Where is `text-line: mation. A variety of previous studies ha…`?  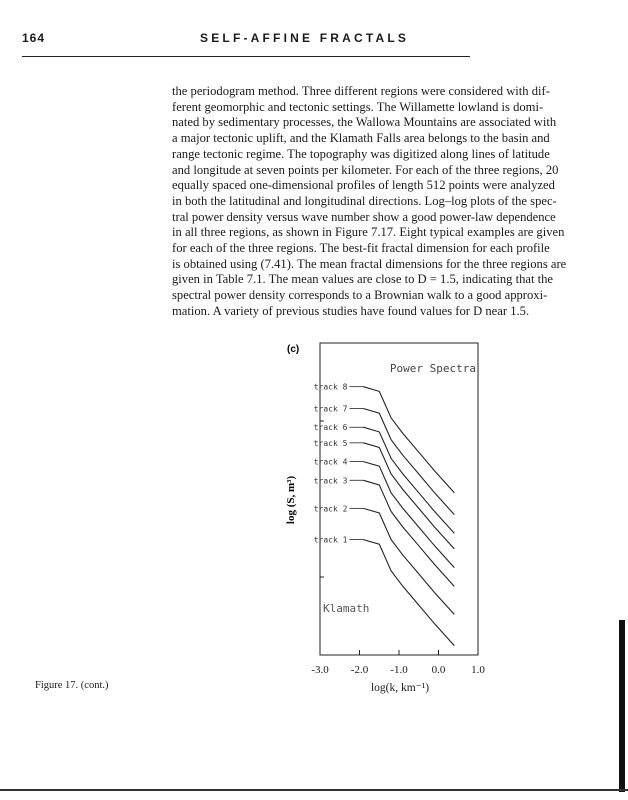 text-line: mation. A variety of previous studies ha… is located at coordinates (351, 310).